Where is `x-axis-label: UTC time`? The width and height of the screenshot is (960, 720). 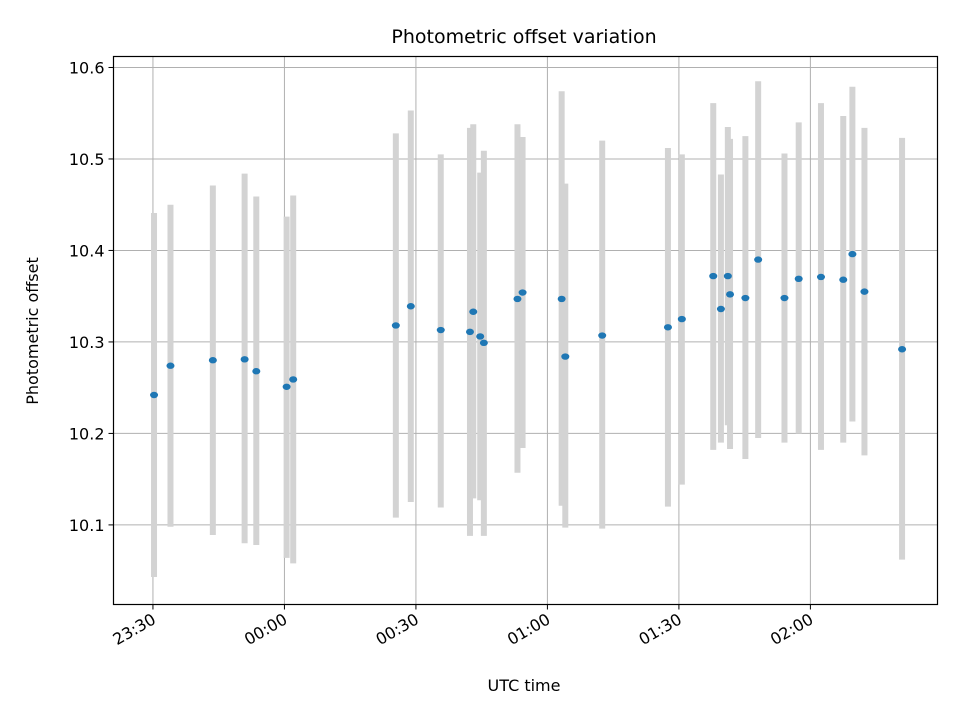
x-axis-label: UTC time is located at coordinates (524, 685).